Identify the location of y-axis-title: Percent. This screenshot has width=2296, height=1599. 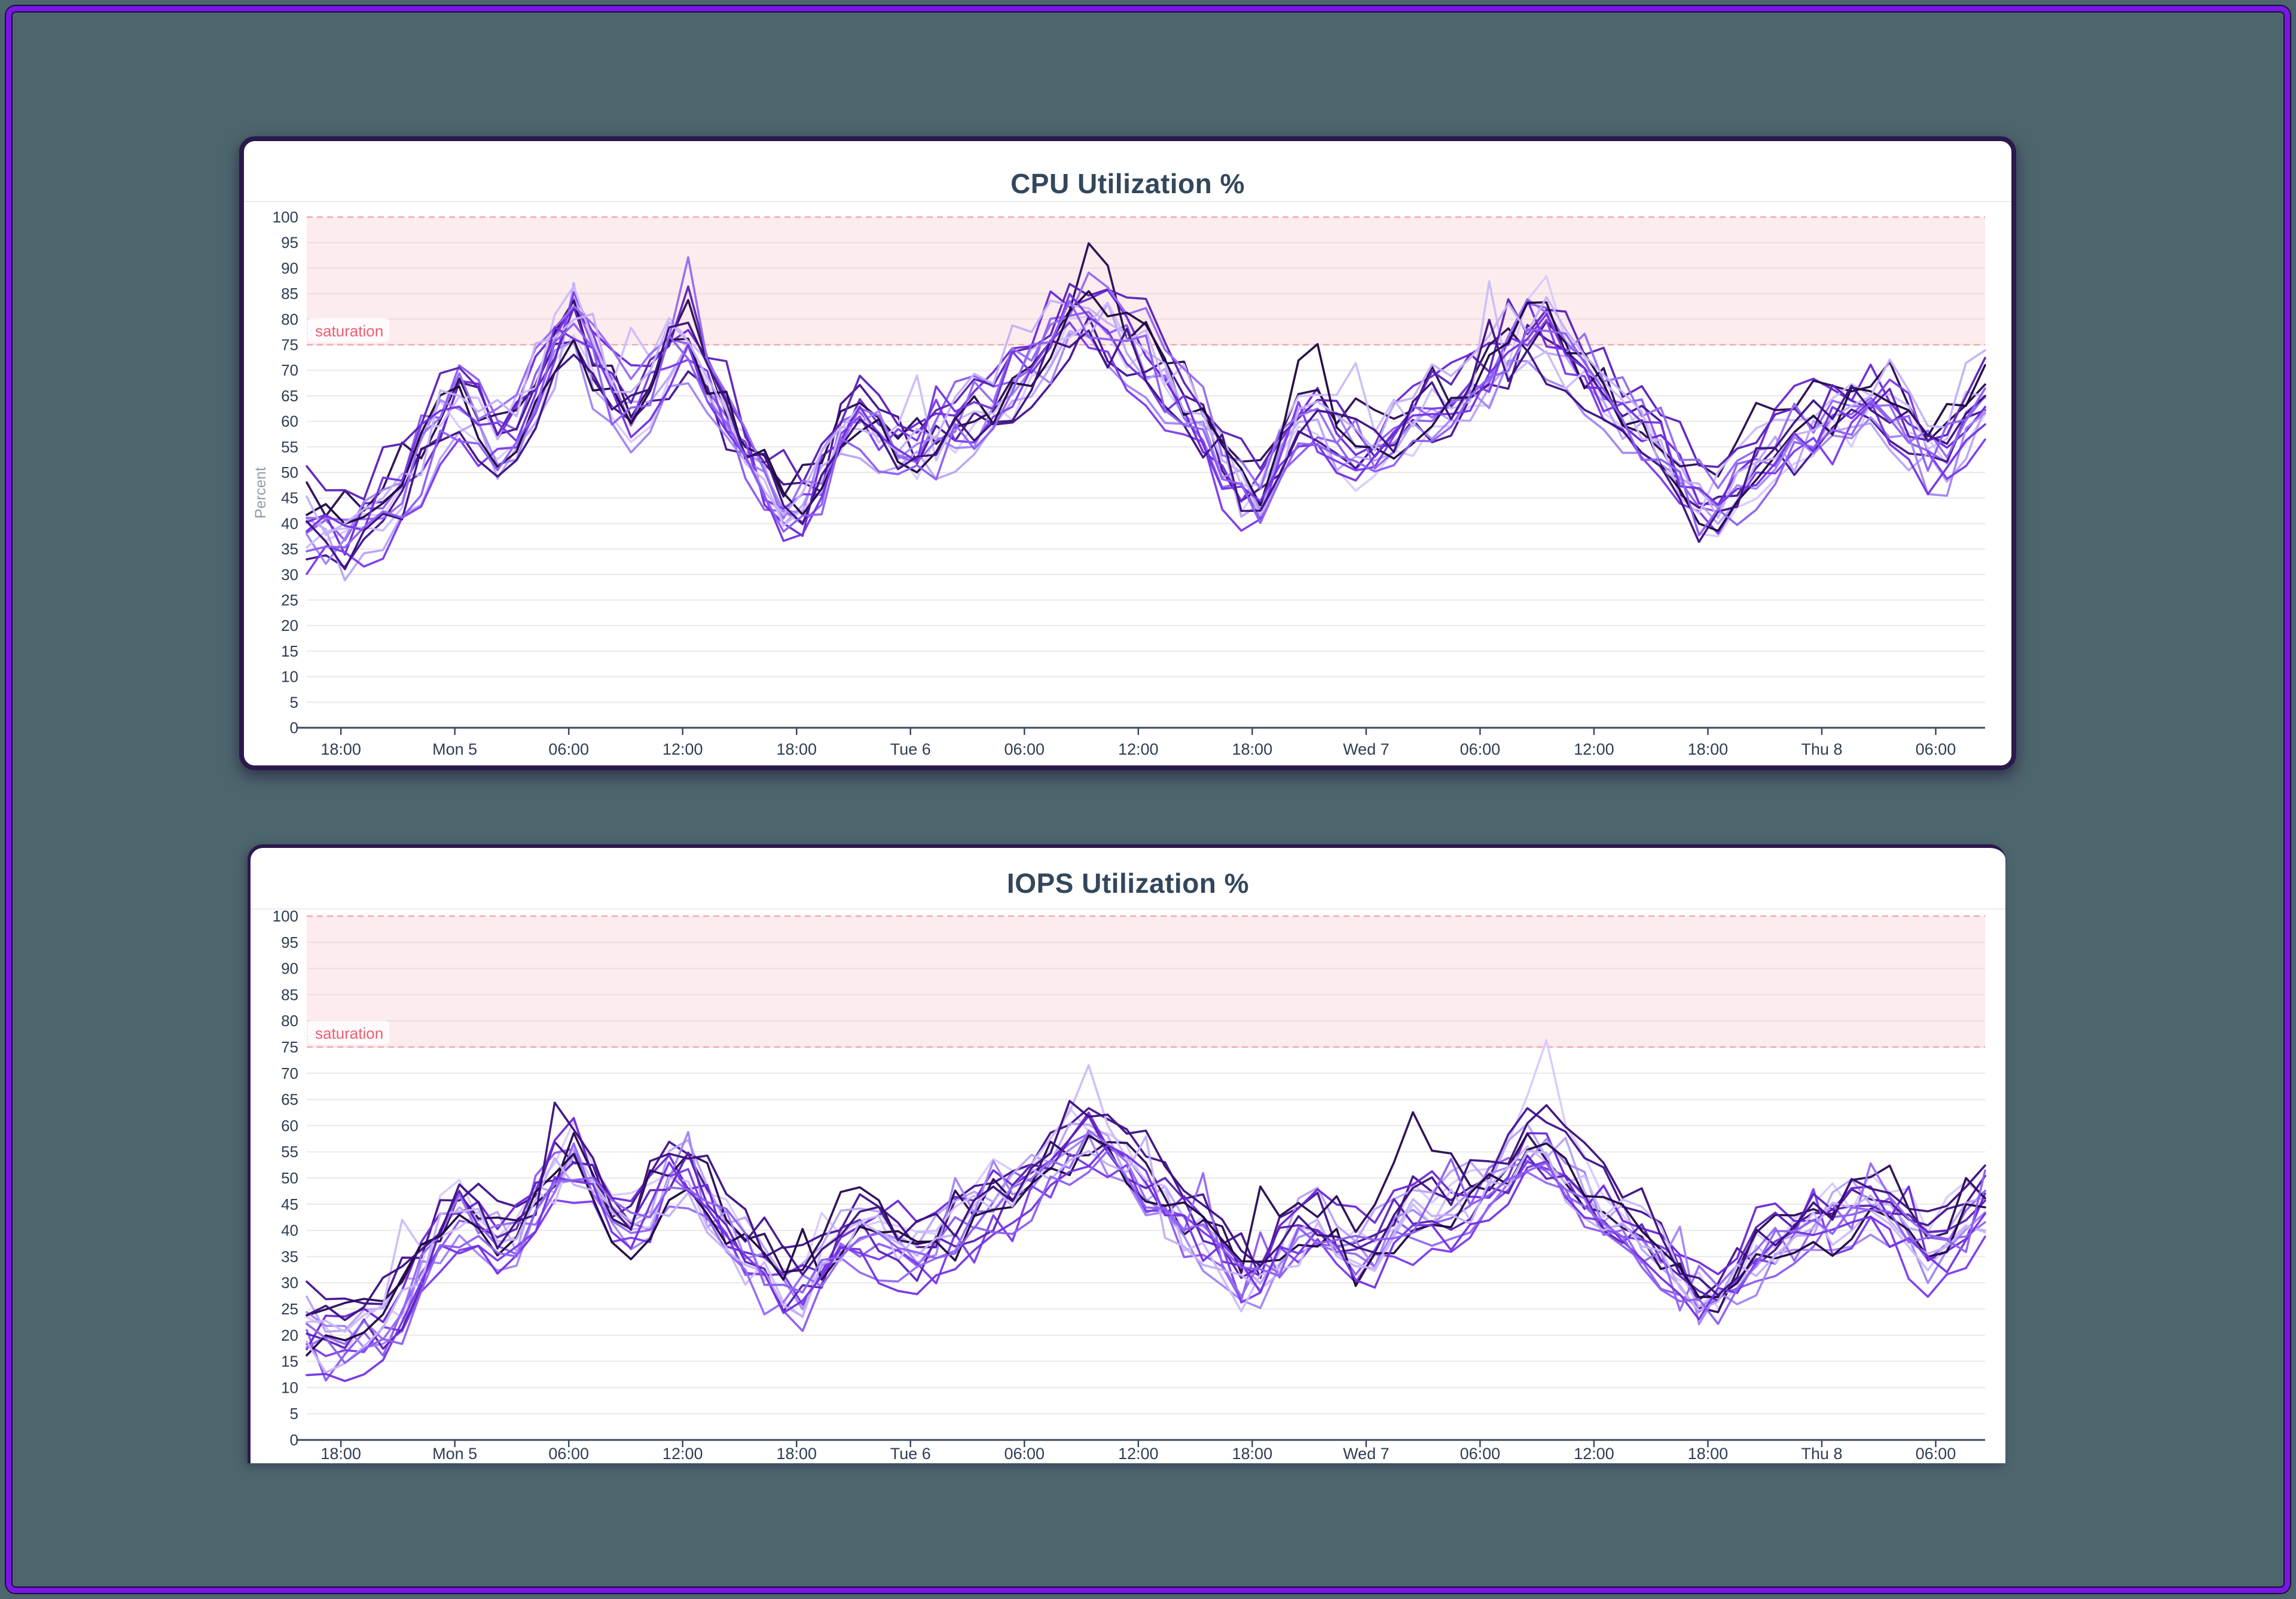
(260, 492).